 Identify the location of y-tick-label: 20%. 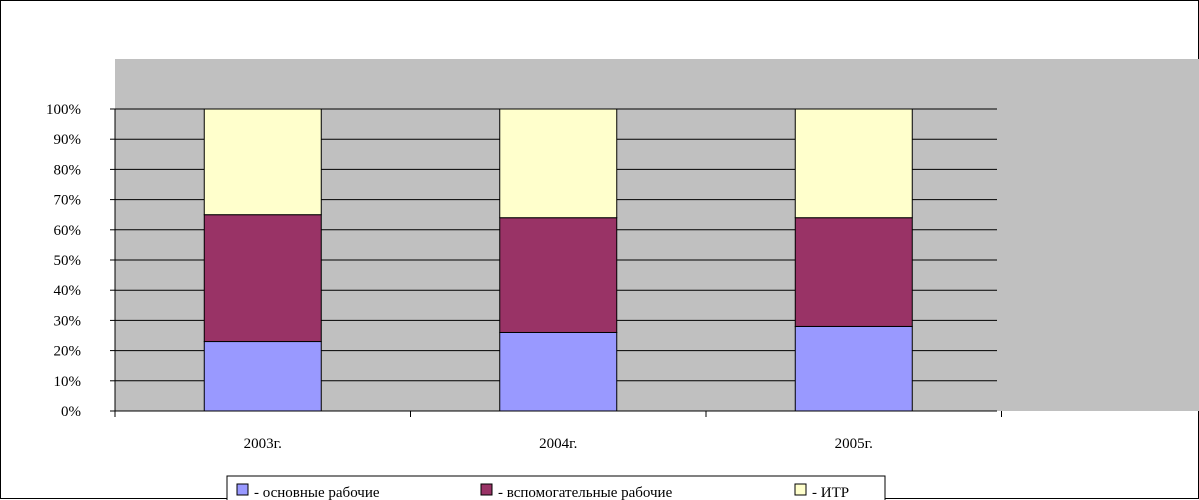
(68, 352).